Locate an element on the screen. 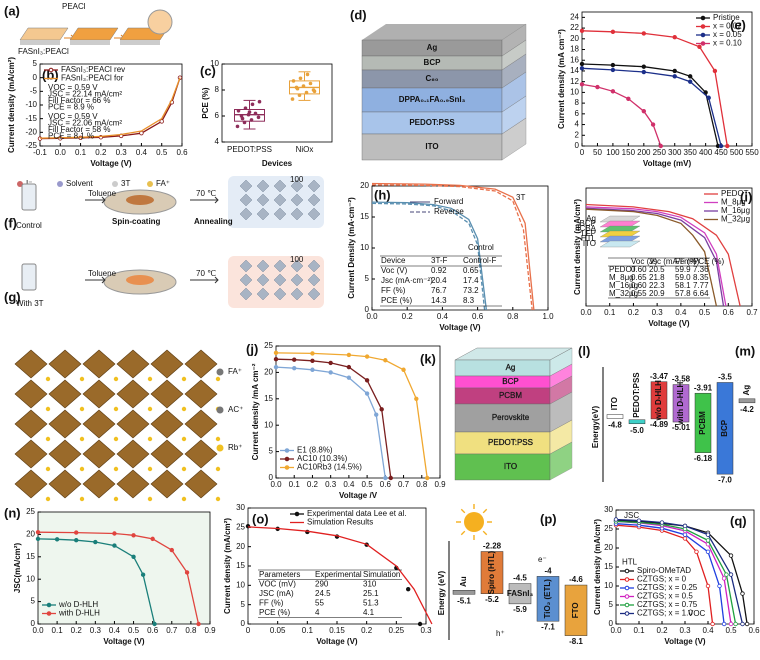  film is located at coordinates (140, 200).